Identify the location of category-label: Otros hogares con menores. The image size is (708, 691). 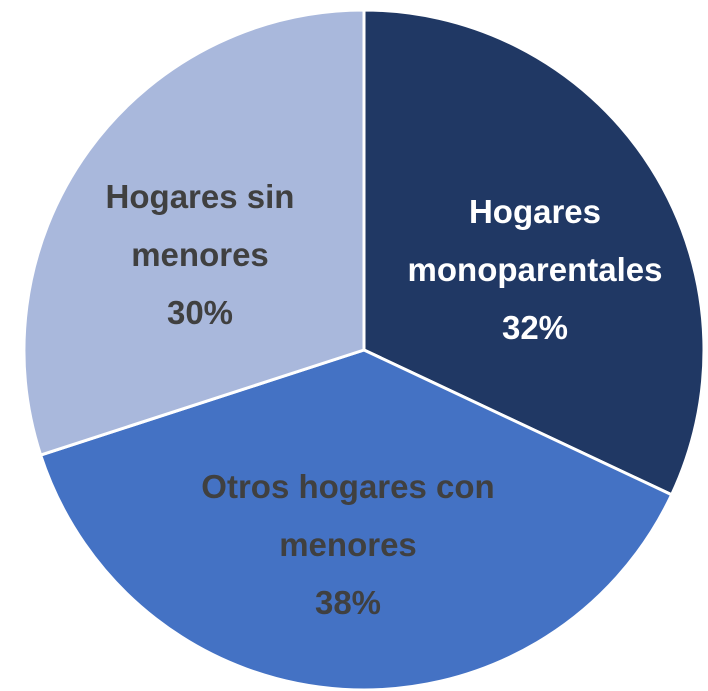
(348, 515).